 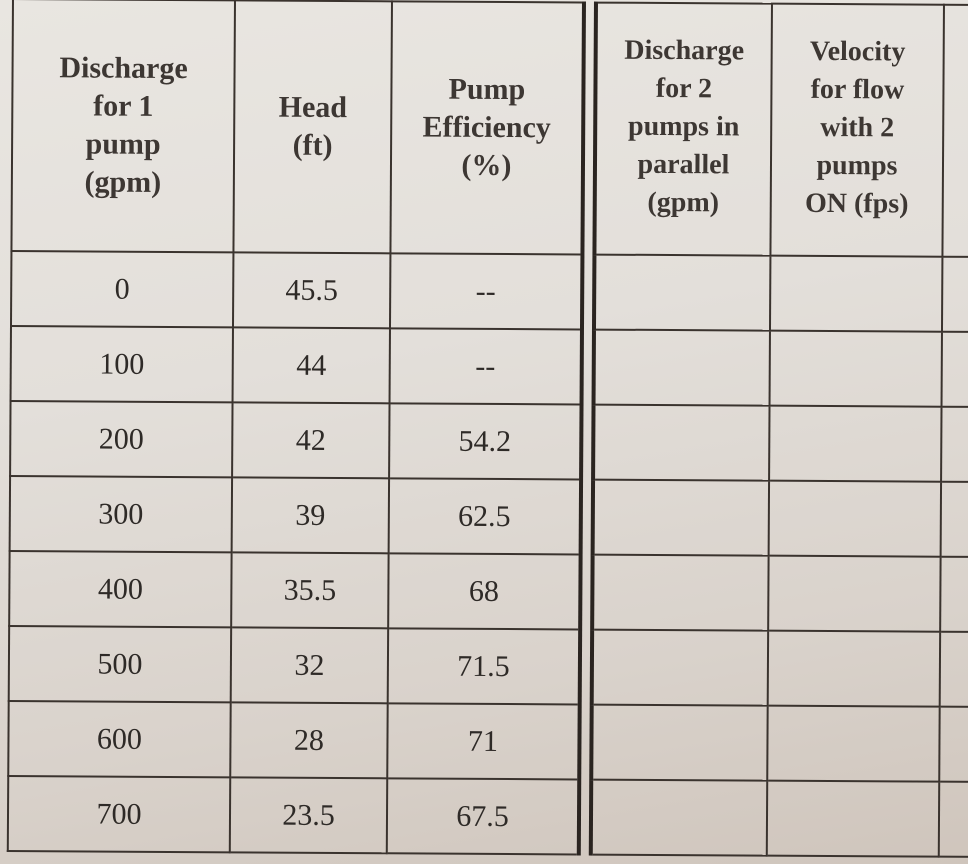 I want to click on cell-discharge-1-pump: 300, so click(x=121, y=514).